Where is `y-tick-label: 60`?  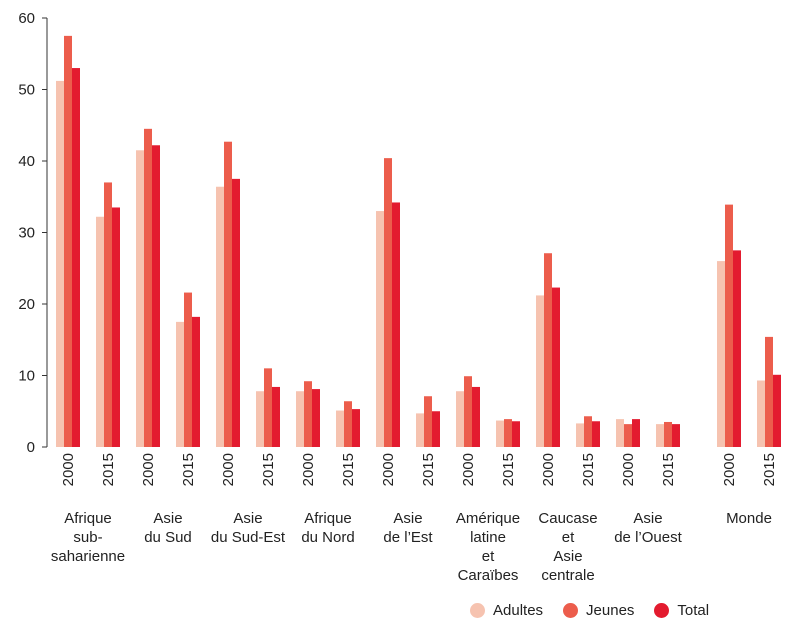 y-tick-label: 60 is located at coordinates (26, 18).